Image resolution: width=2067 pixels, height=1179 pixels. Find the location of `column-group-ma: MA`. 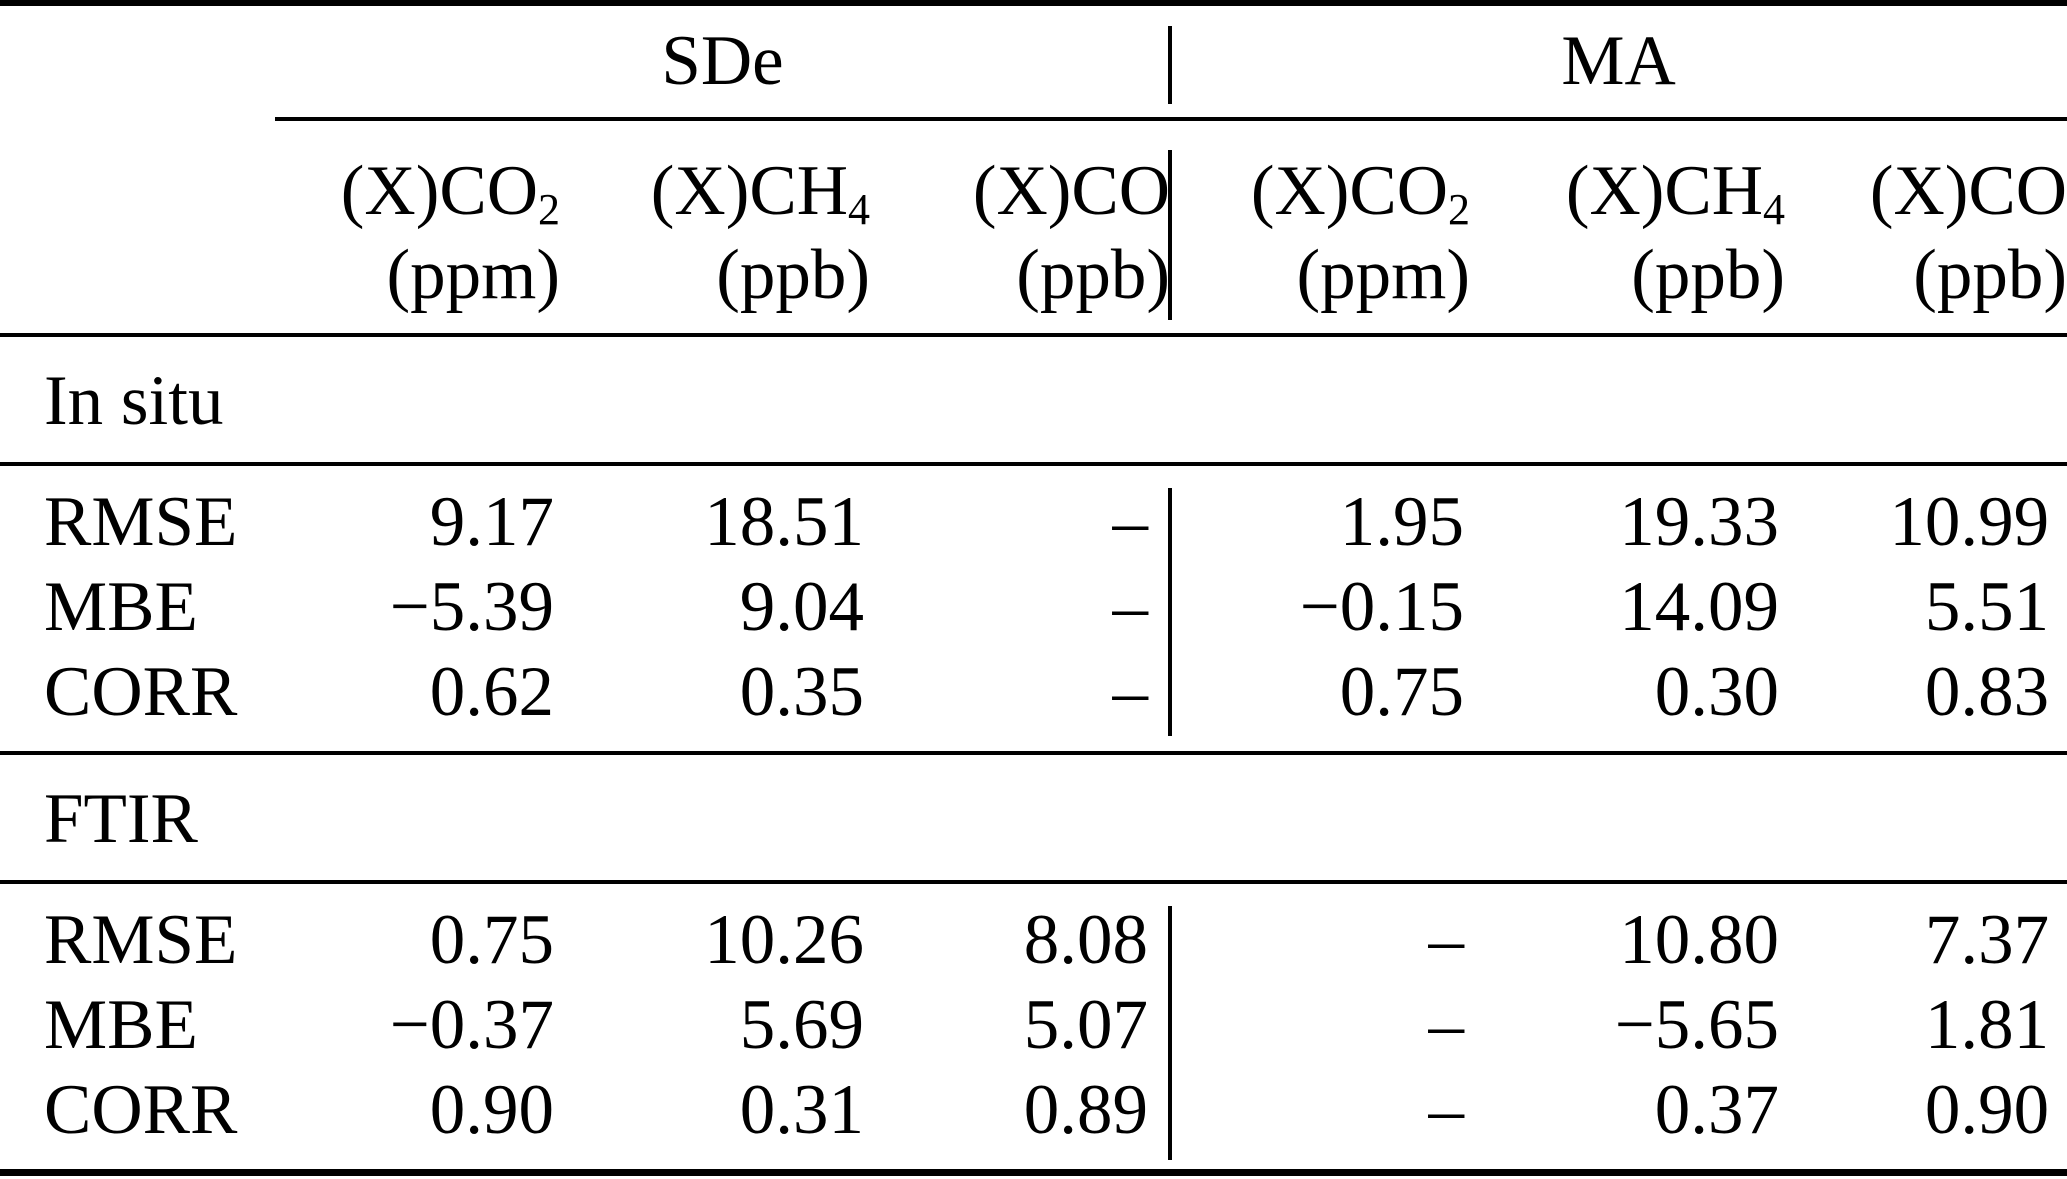

column-group-ma: MA is located at coordinates (1618, 63).